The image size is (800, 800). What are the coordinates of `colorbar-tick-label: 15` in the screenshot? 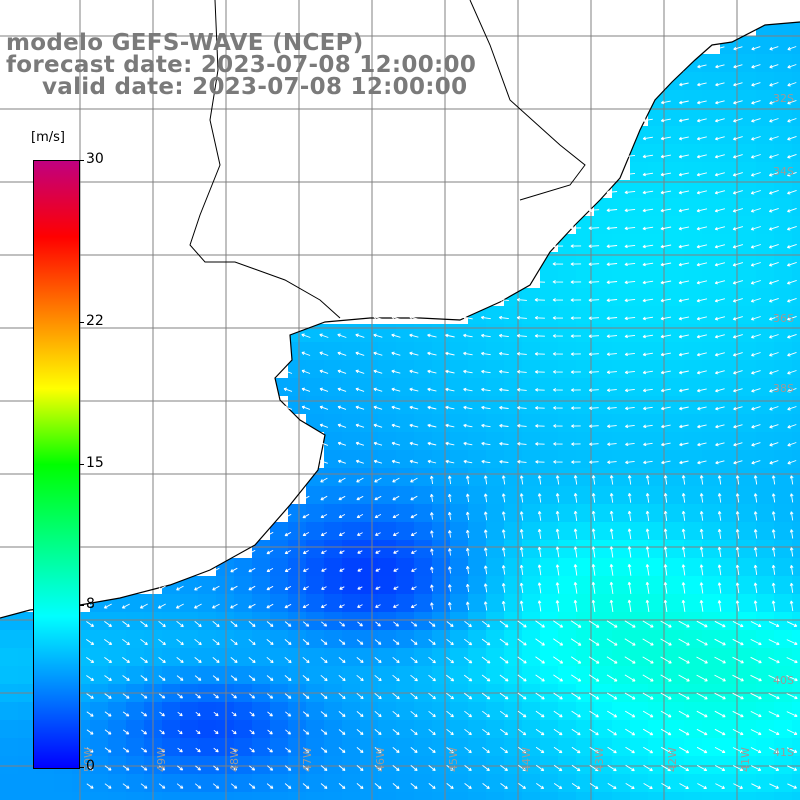 It's located at (95, 462).